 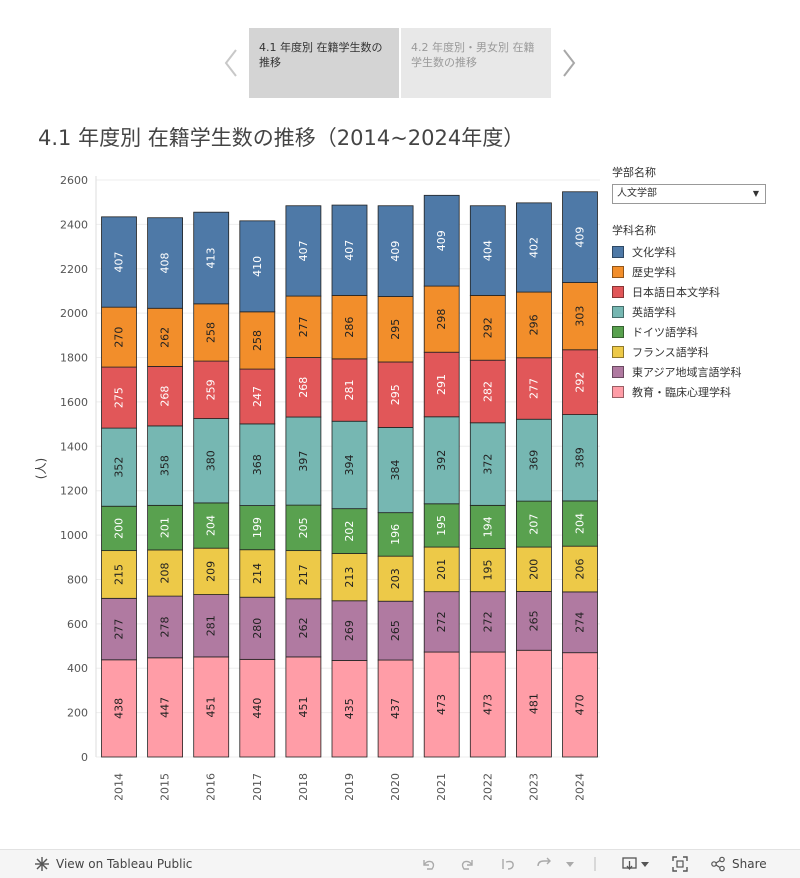 What do you see at coordinates (692, 332) in the screenshot?
I see `legend-item: ドイツ語学科` at bounding box center [692, 332].